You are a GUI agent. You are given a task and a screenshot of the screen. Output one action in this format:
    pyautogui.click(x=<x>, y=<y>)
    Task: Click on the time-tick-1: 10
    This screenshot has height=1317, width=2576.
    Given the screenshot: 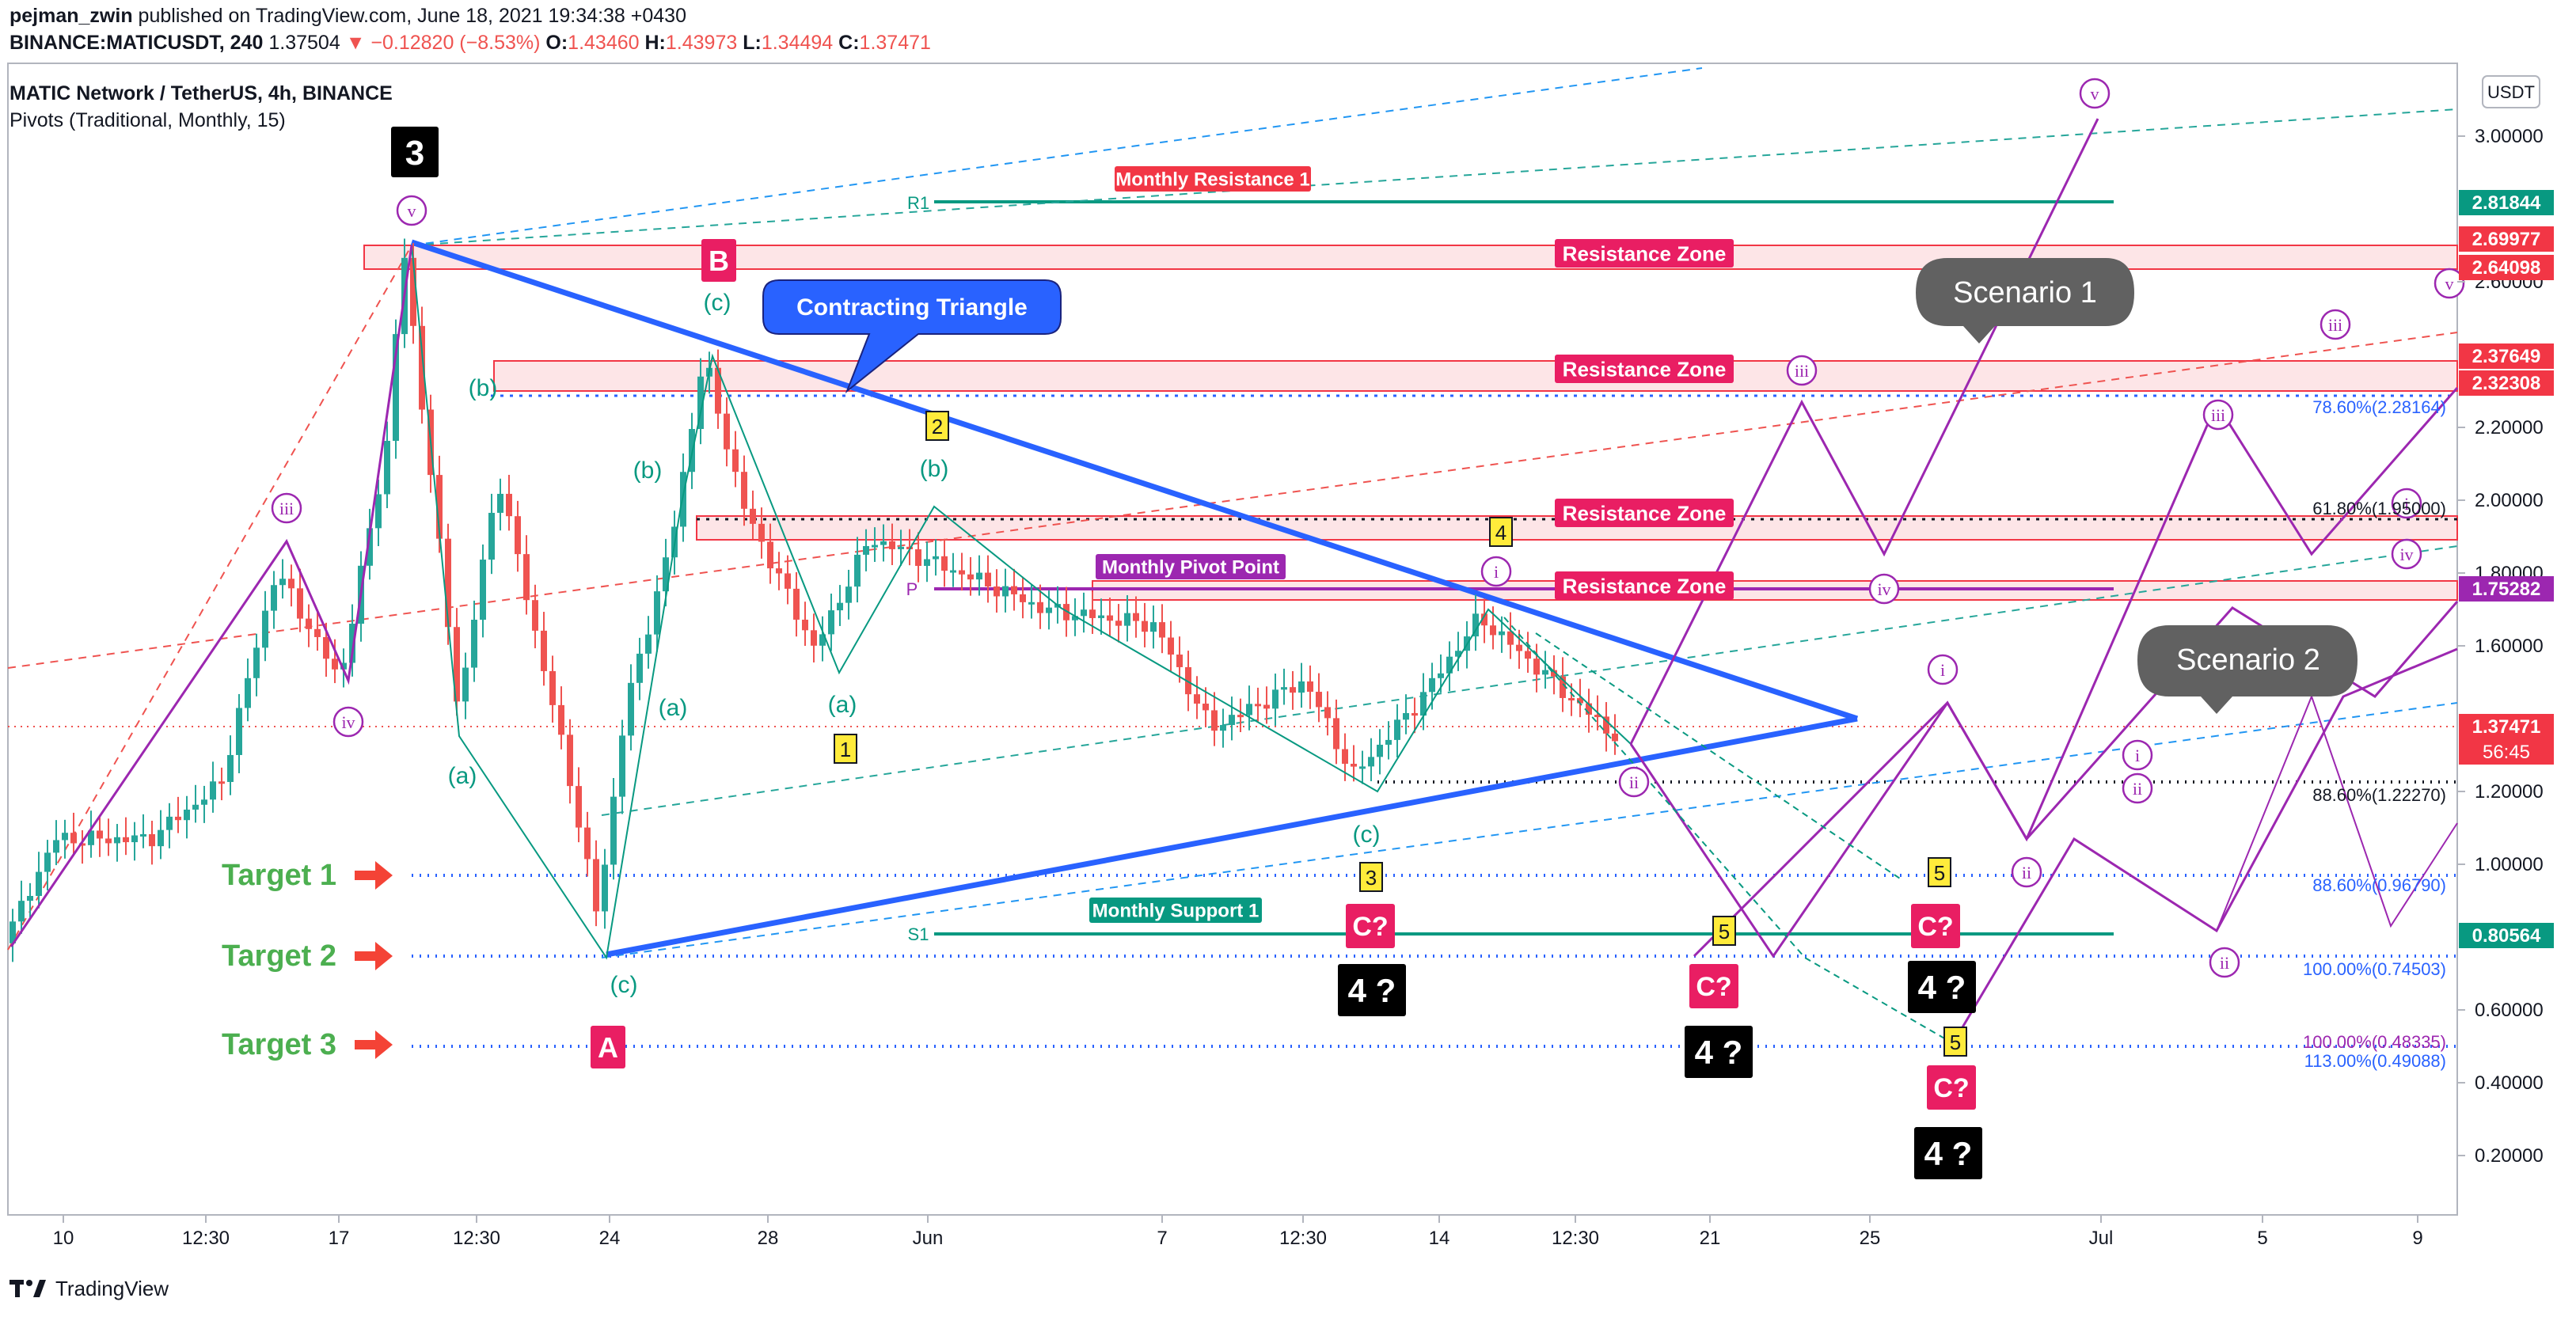 What is the action you would take?
    pyautogui.click(x=64, y=1238)
    